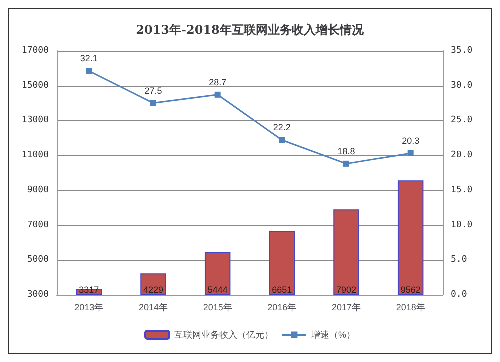 The width and height of the screenshot is (500, 362). I want to click on data-label: 22.2, so click(282, 127).